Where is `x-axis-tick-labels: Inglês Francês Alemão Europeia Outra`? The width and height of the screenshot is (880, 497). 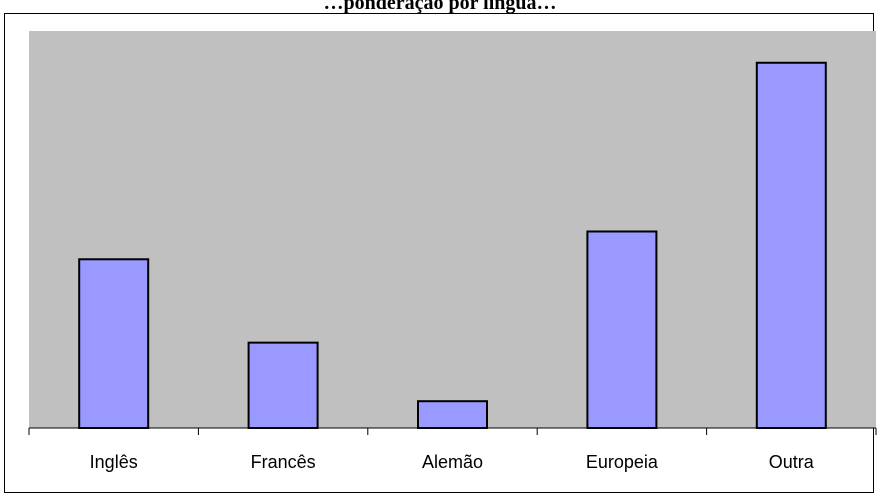 x-axis-tick-labels: Inglês Francês Alemão Europeia Outra is located at coordinates (452, 462).